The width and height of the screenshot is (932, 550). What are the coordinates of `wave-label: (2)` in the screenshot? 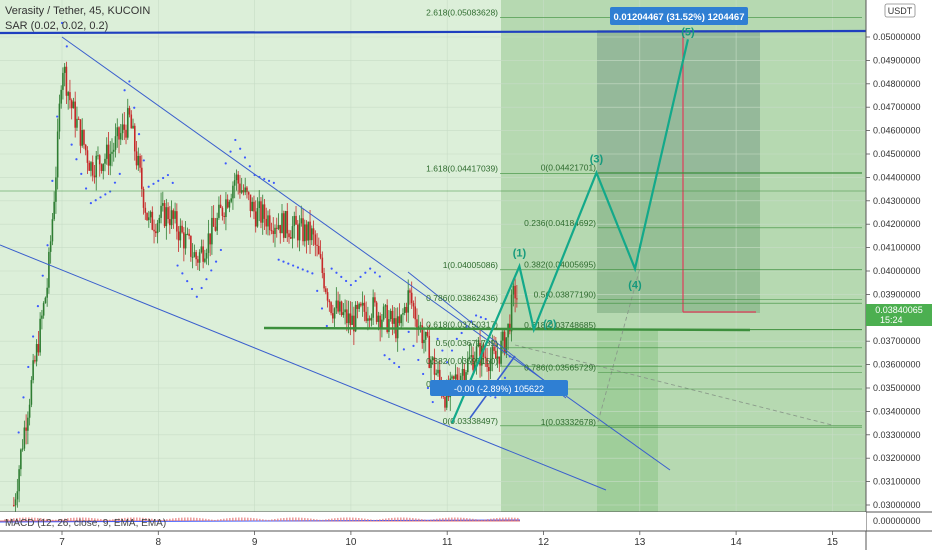 It's located at (550, 325).